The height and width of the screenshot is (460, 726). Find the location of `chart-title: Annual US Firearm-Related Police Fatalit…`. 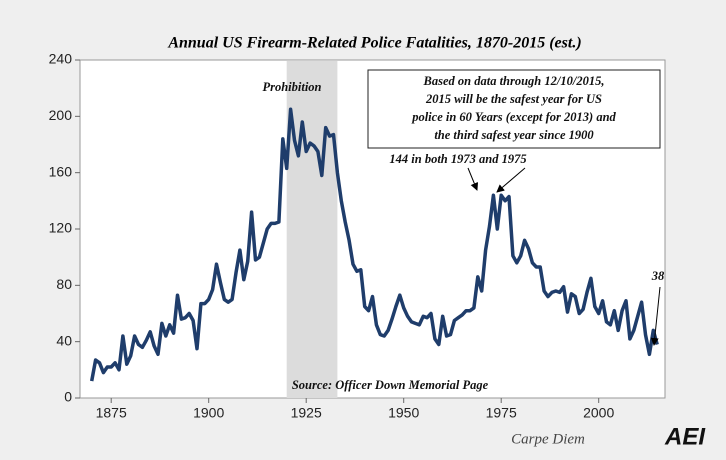

chart-title: Annual US Firearm-Related Police Fatalit… is located at coordinates (374, 43).